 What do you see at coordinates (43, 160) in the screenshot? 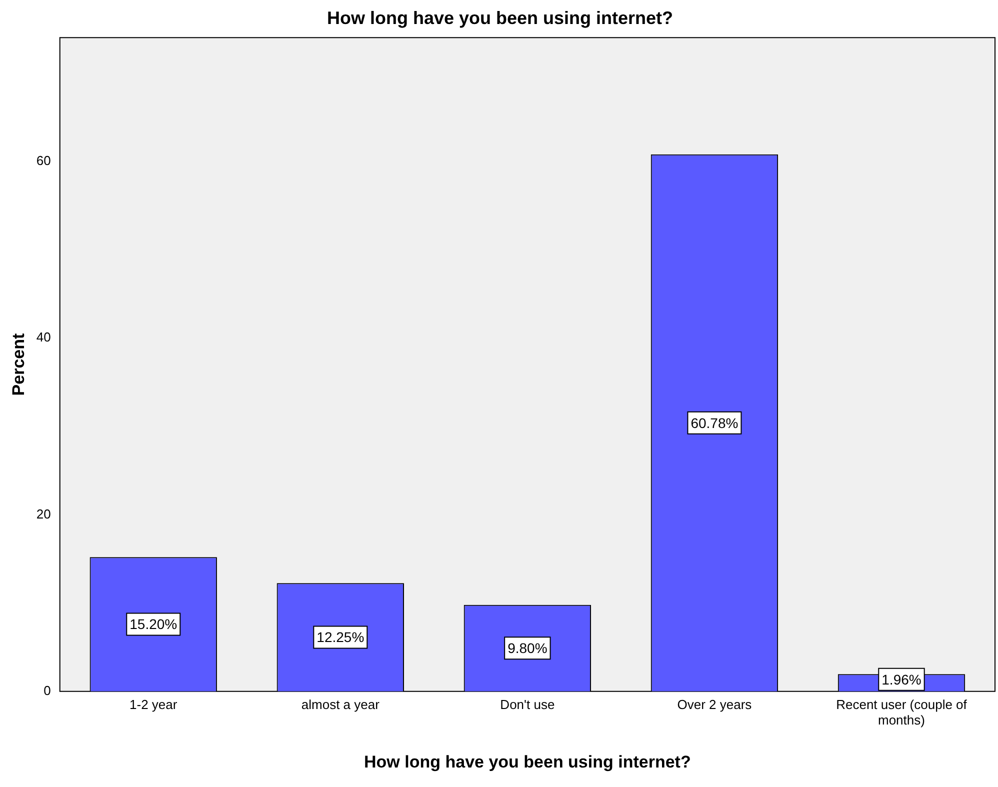
I see `y-tick-label: 60` at bounding box center [43, 160].